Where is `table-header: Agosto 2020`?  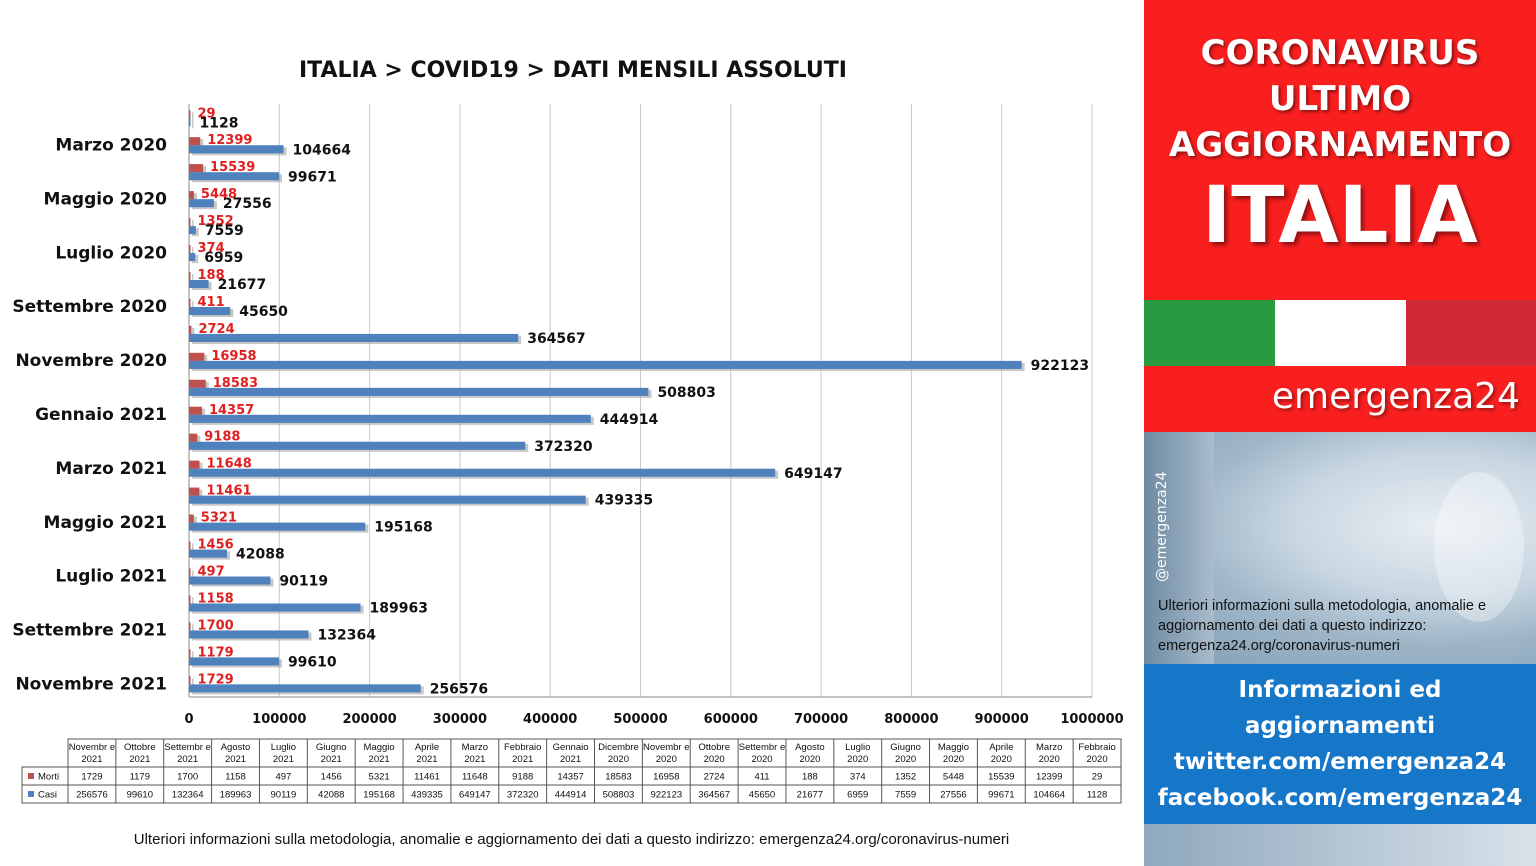 table-header: Agosto 2020 is located at coordinates (810, 753).